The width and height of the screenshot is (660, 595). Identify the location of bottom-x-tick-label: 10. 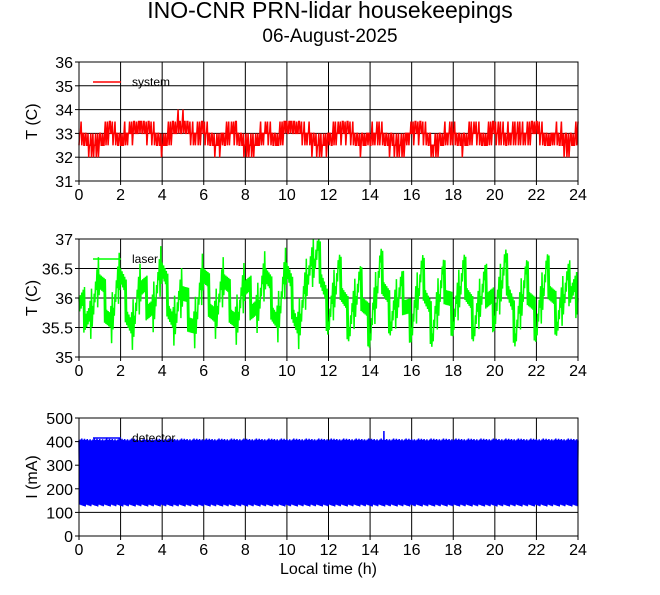
(287, 550).